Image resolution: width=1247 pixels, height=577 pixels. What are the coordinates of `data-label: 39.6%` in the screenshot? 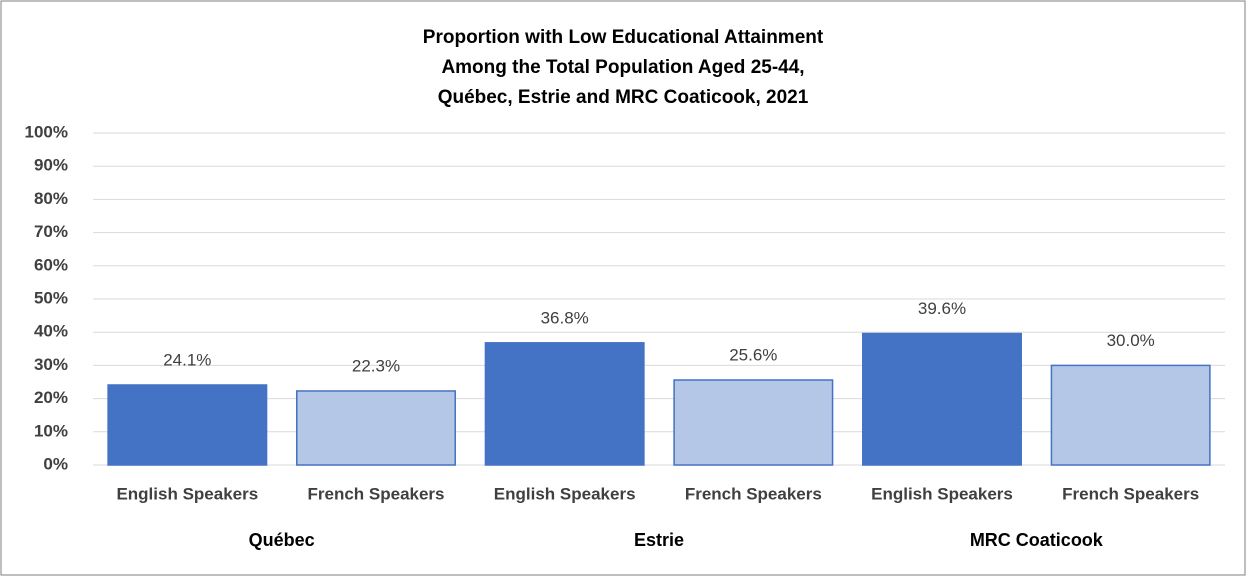 It's located at (942, 308).